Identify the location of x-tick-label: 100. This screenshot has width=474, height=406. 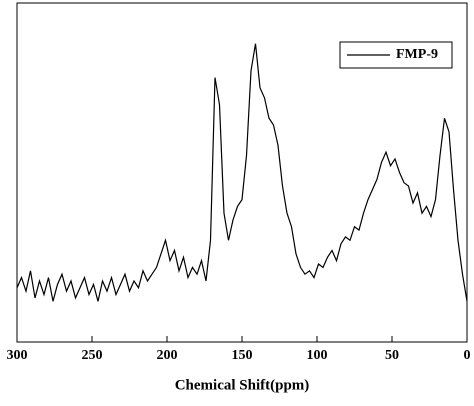
(317, 355).